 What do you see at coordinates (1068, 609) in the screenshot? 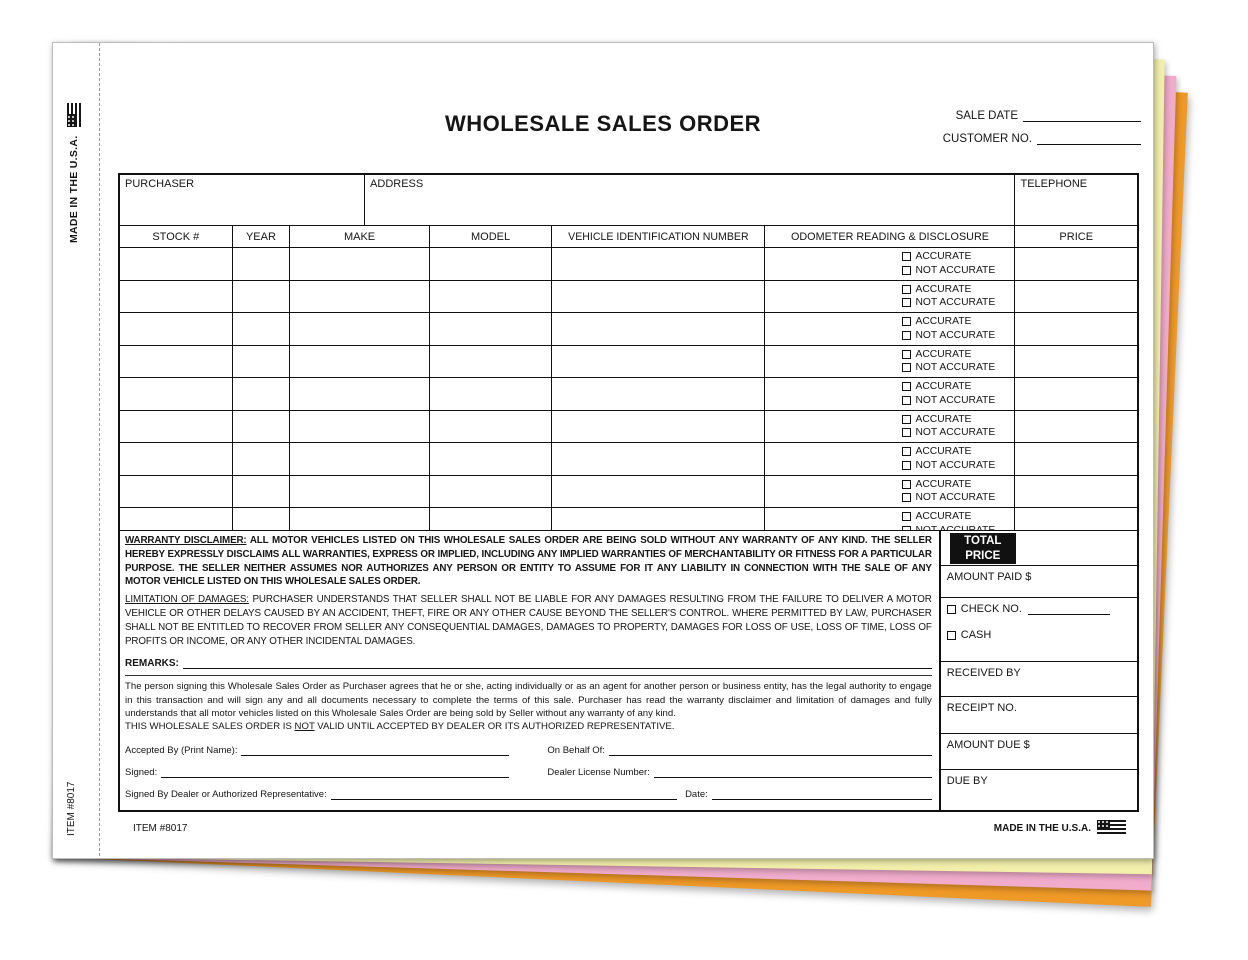
I see `check-no-field` at bounding box center [1068, 609].